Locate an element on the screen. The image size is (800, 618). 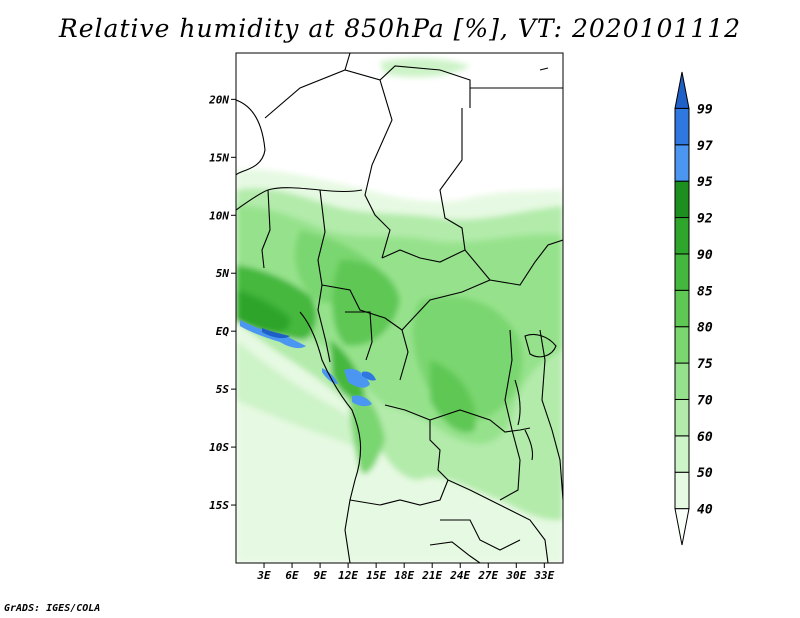
lon-tick-label: 27E is located at coordinates (487, 575).